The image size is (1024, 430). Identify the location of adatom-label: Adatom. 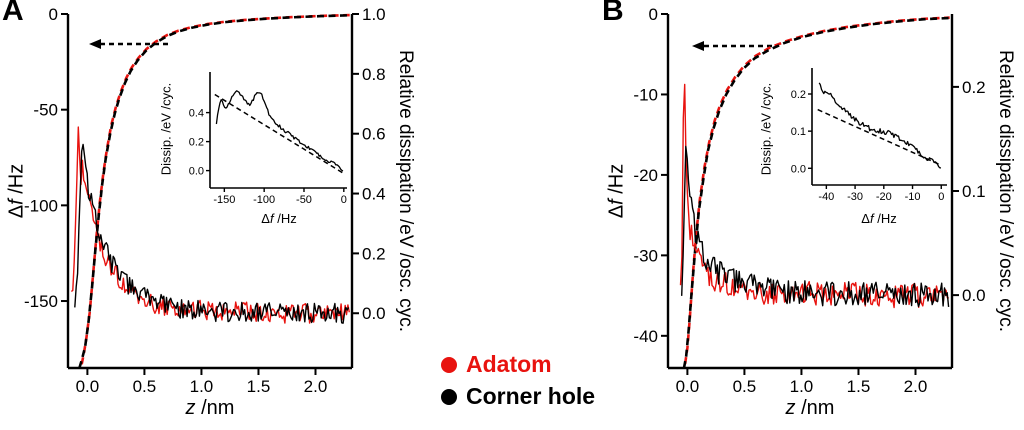
(509, 364).